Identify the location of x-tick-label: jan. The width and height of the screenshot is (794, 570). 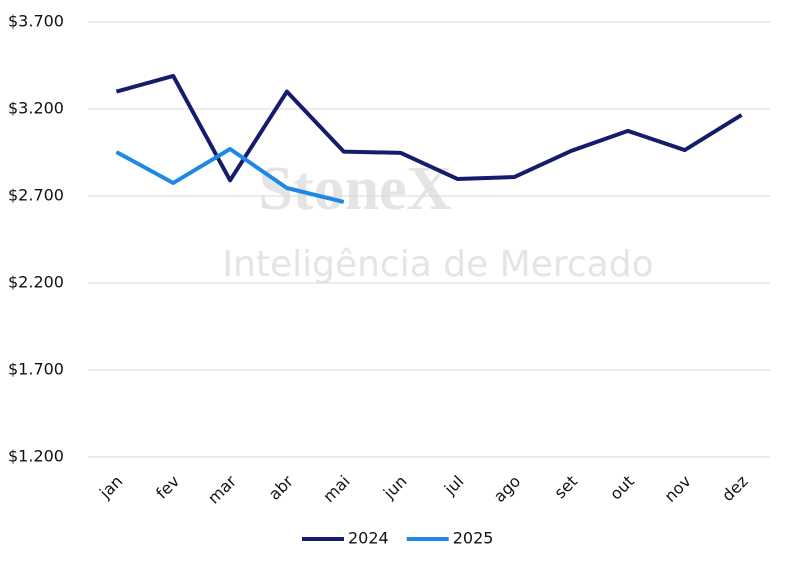
(110, 487).